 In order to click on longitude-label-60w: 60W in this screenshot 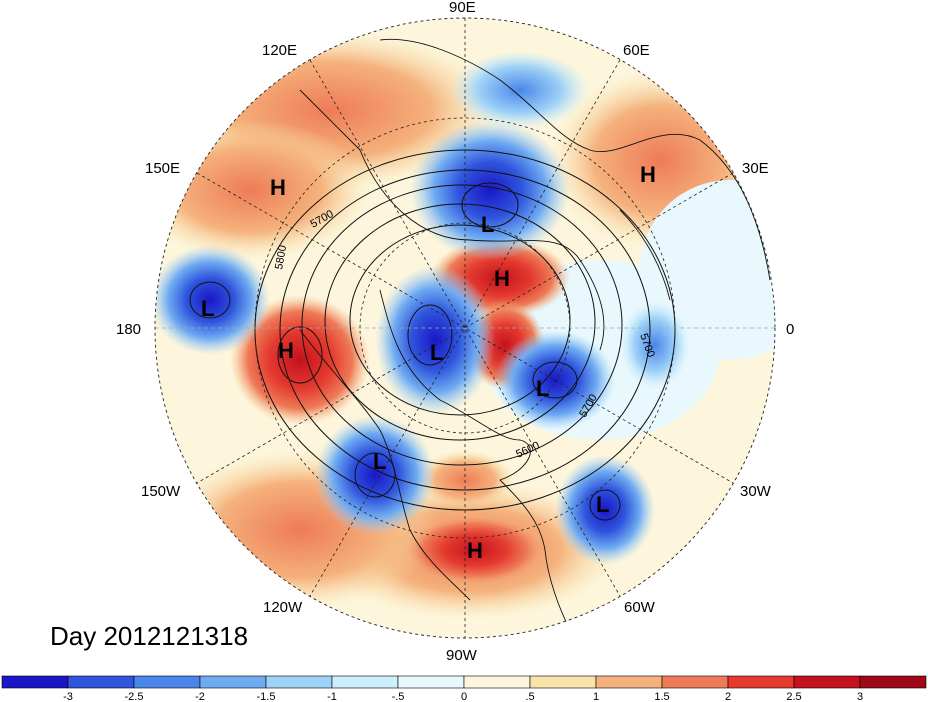, I will do `click(640, 607)`.